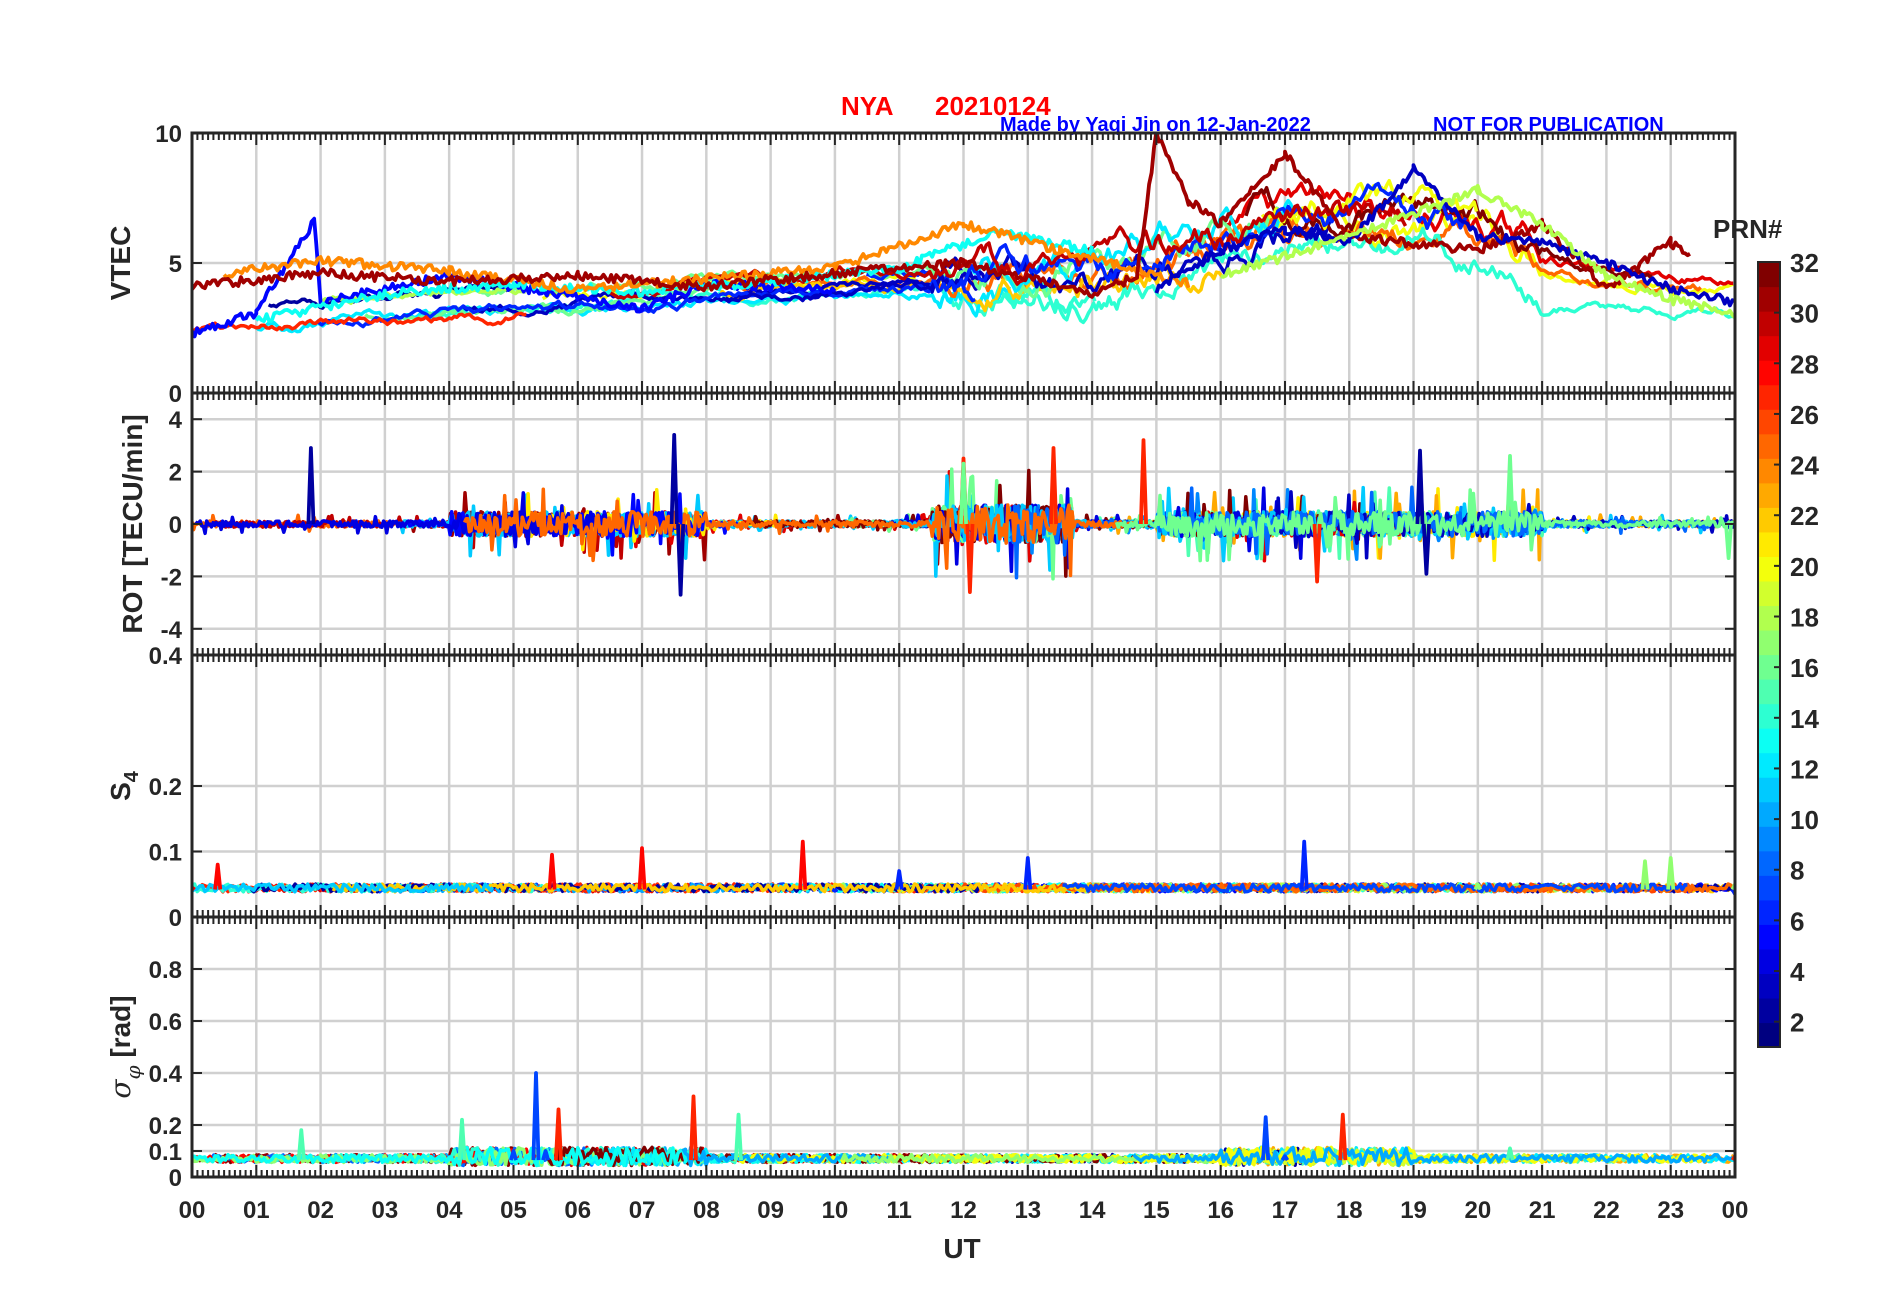 The height and width of the screenshot is (1292, 1902). What do you see at coordinates (706, 1210) in the screenshot?
I see `x-tick-label: 08` at bounding box center [706, 1210].